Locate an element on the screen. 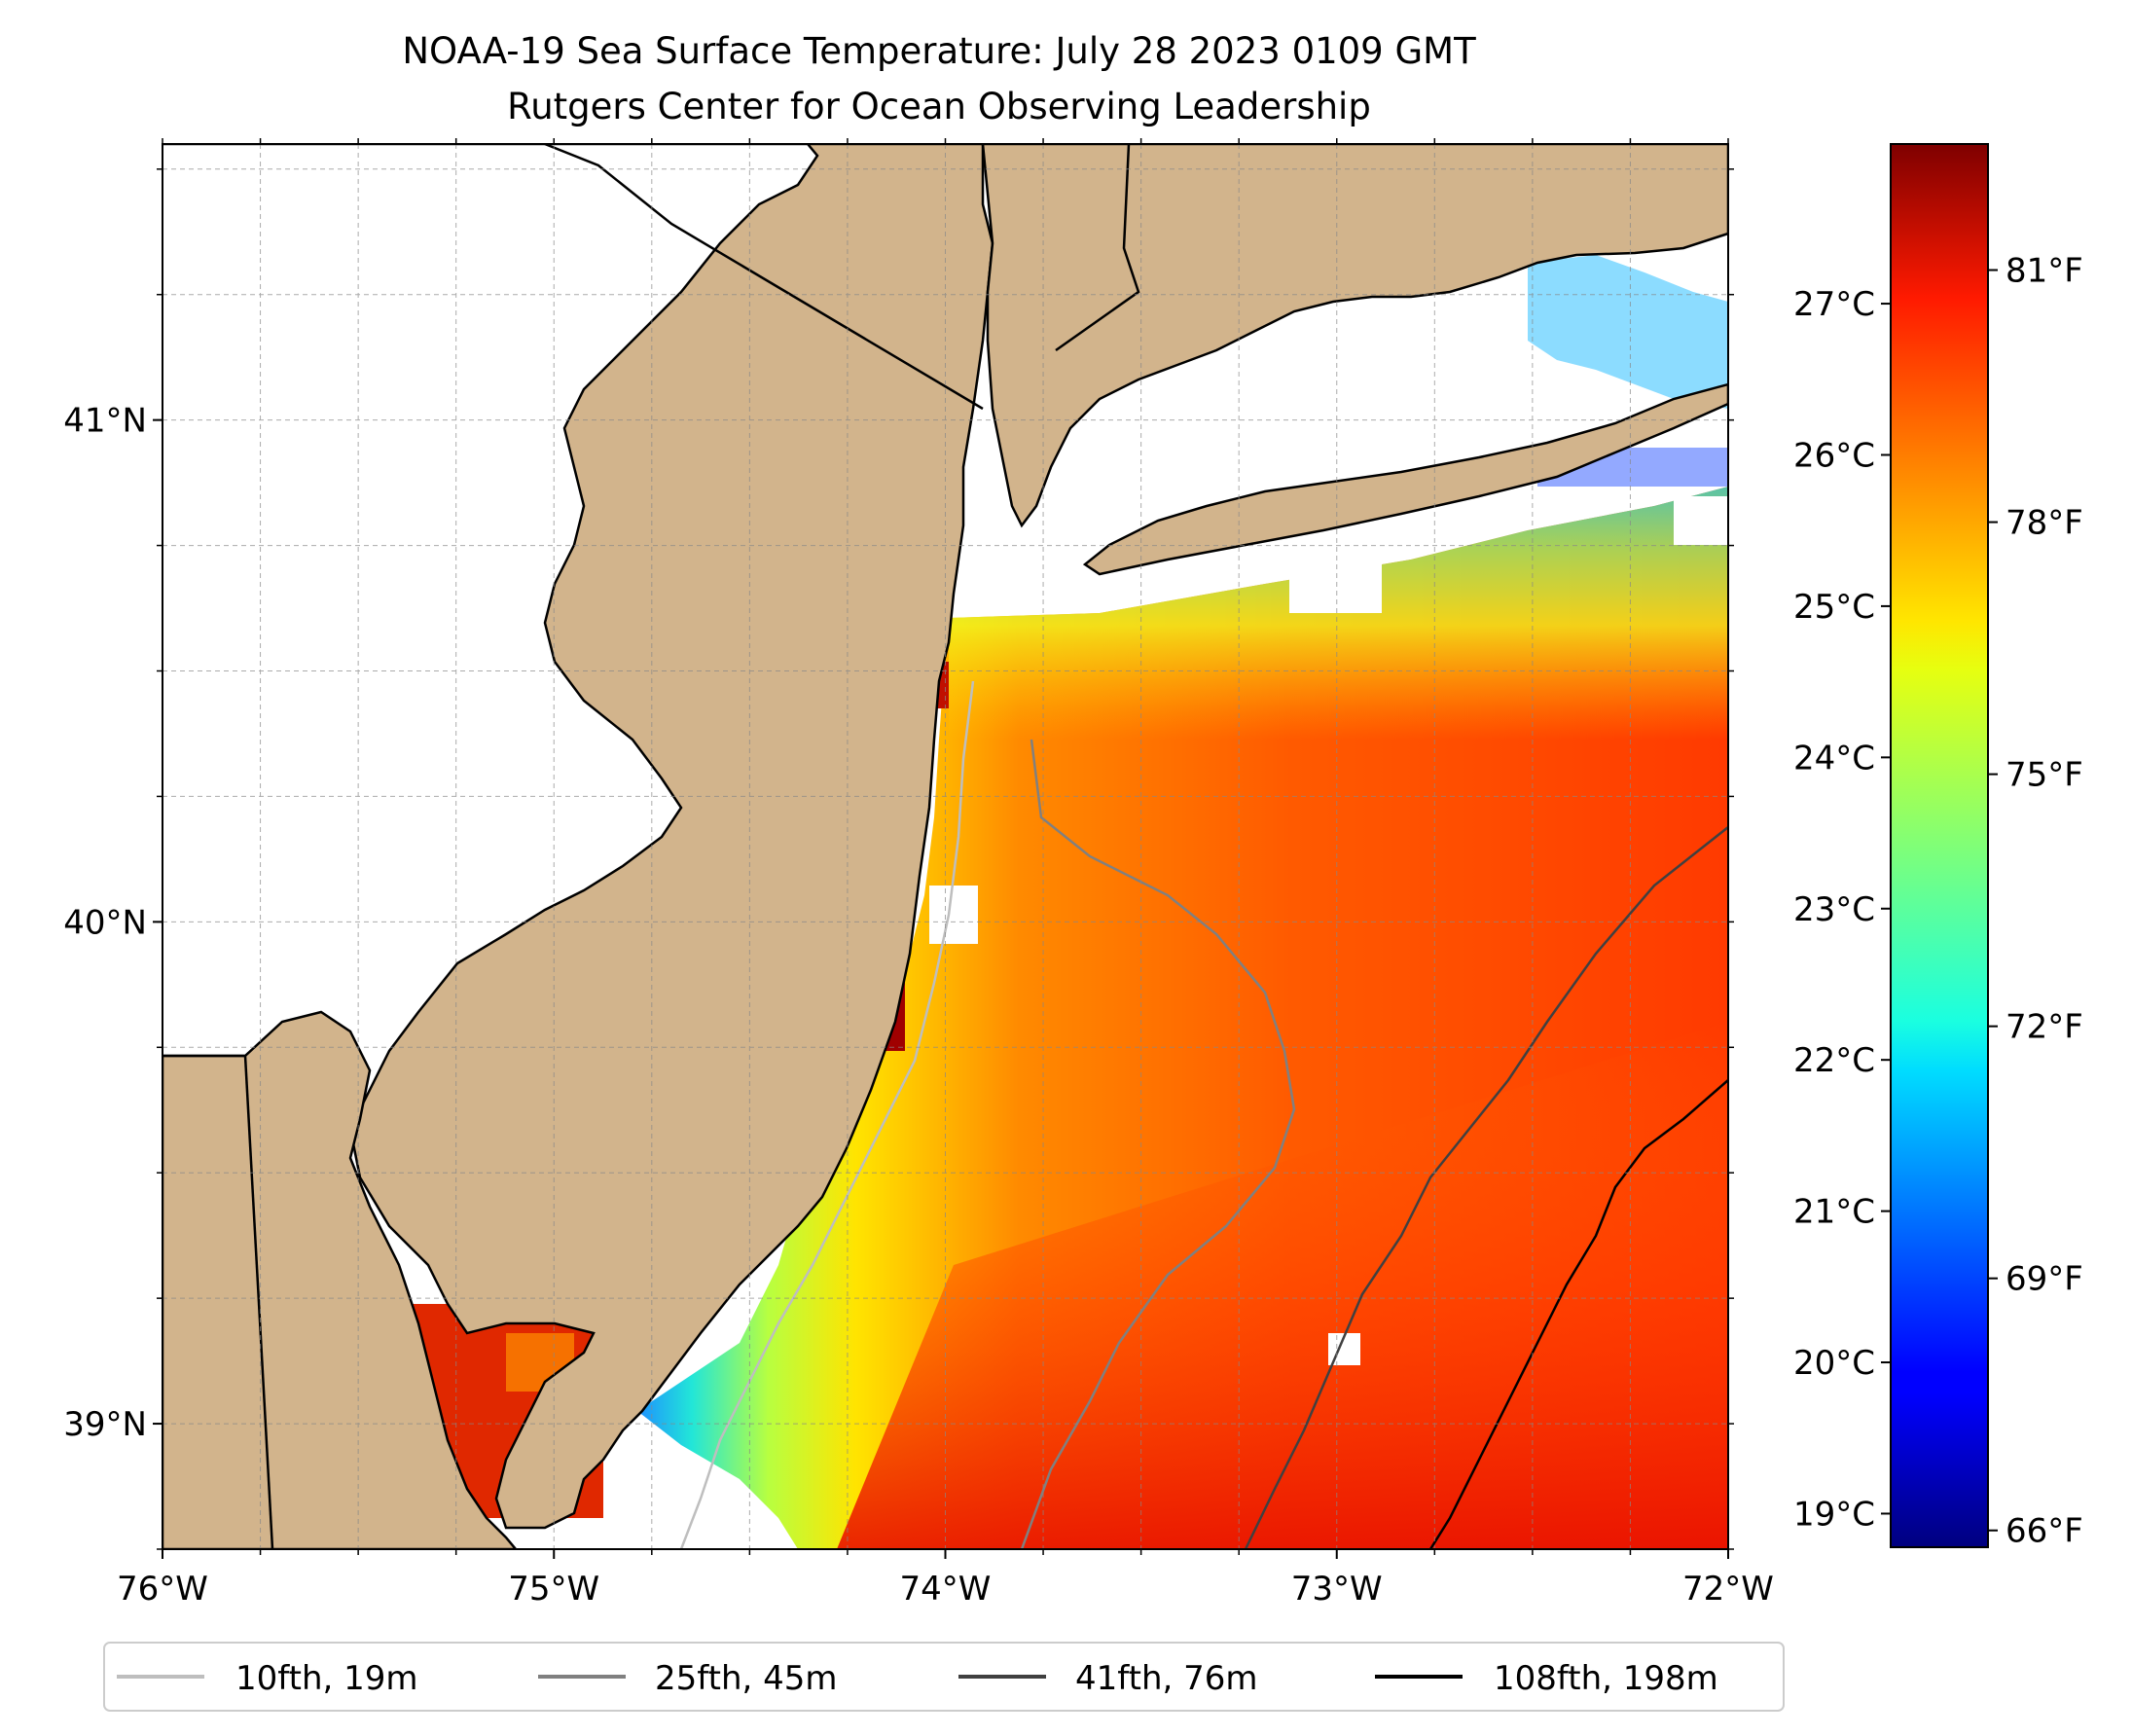 This screenshot has height=1736, width=2132. lon-tick-label: 73°W is located at coordinates (1337, 1590).